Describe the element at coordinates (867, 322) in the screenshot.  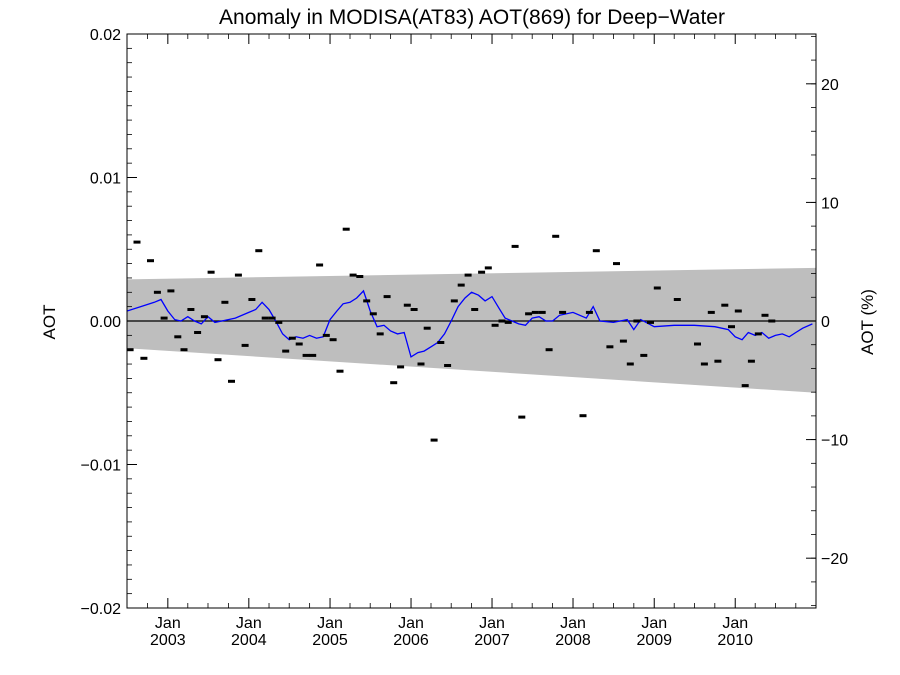
I see `y-axis-label-right: AOT (%)` at that location.